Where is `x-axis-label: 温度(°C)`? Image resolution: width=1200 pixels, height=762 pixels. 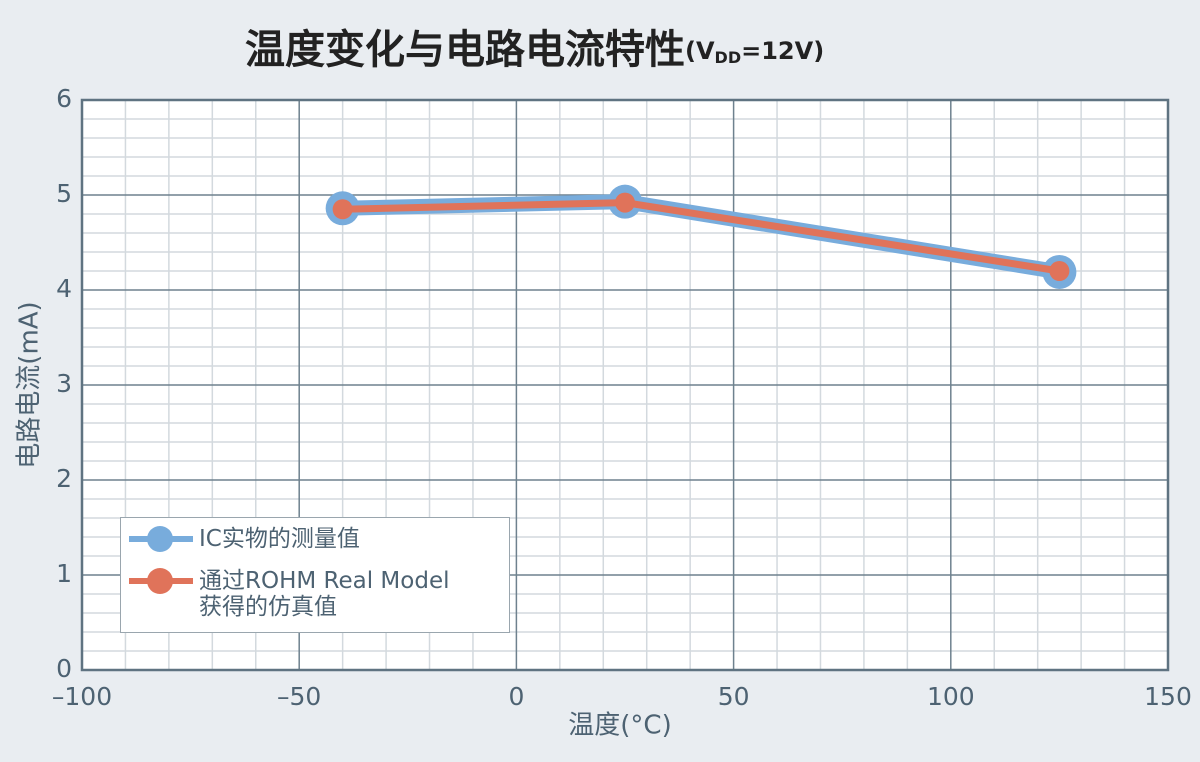
x-axis-label: 温度(°C) is located at coordinates (619, 726).